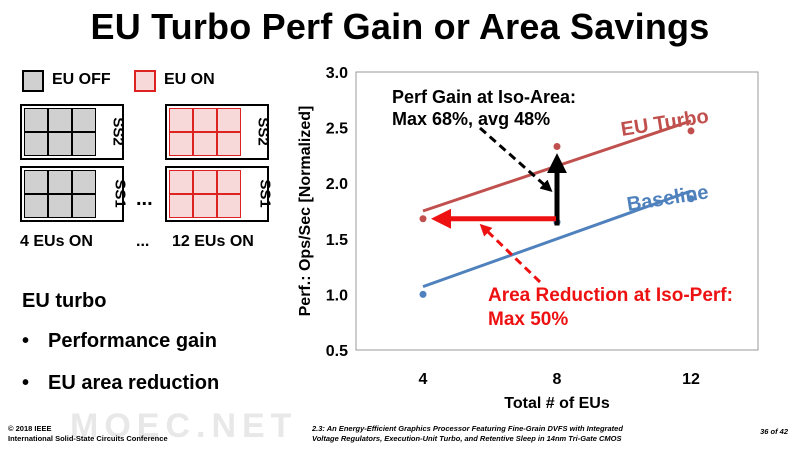 The height and width of the screenshot is (450, 800). I want to click on y-tick-label: 1.0, so click(337, 295).